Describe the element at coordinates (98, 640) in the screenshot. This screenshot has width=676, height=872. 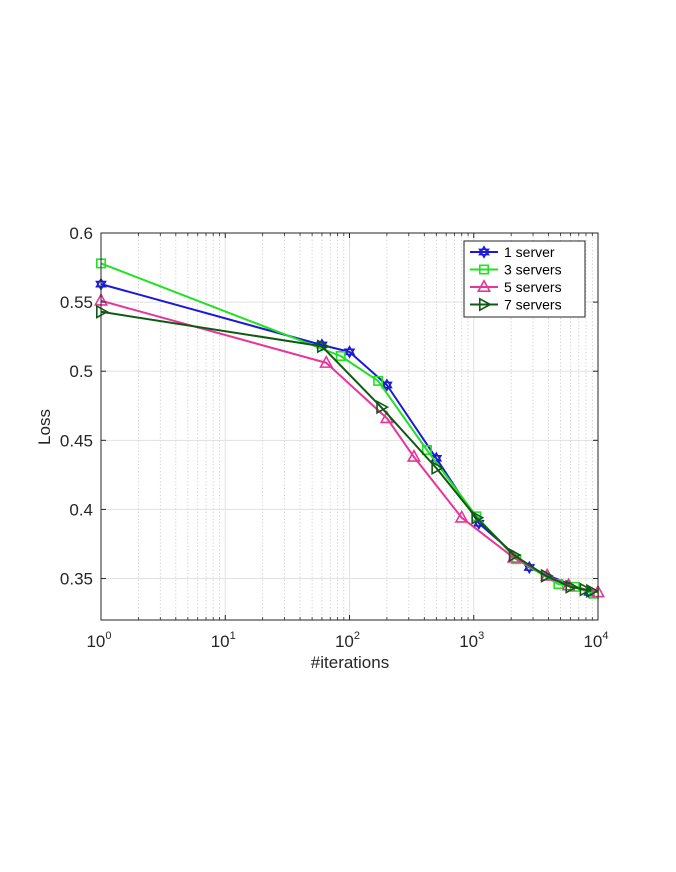
I see `x-tick-label: 10⁰` at that location.